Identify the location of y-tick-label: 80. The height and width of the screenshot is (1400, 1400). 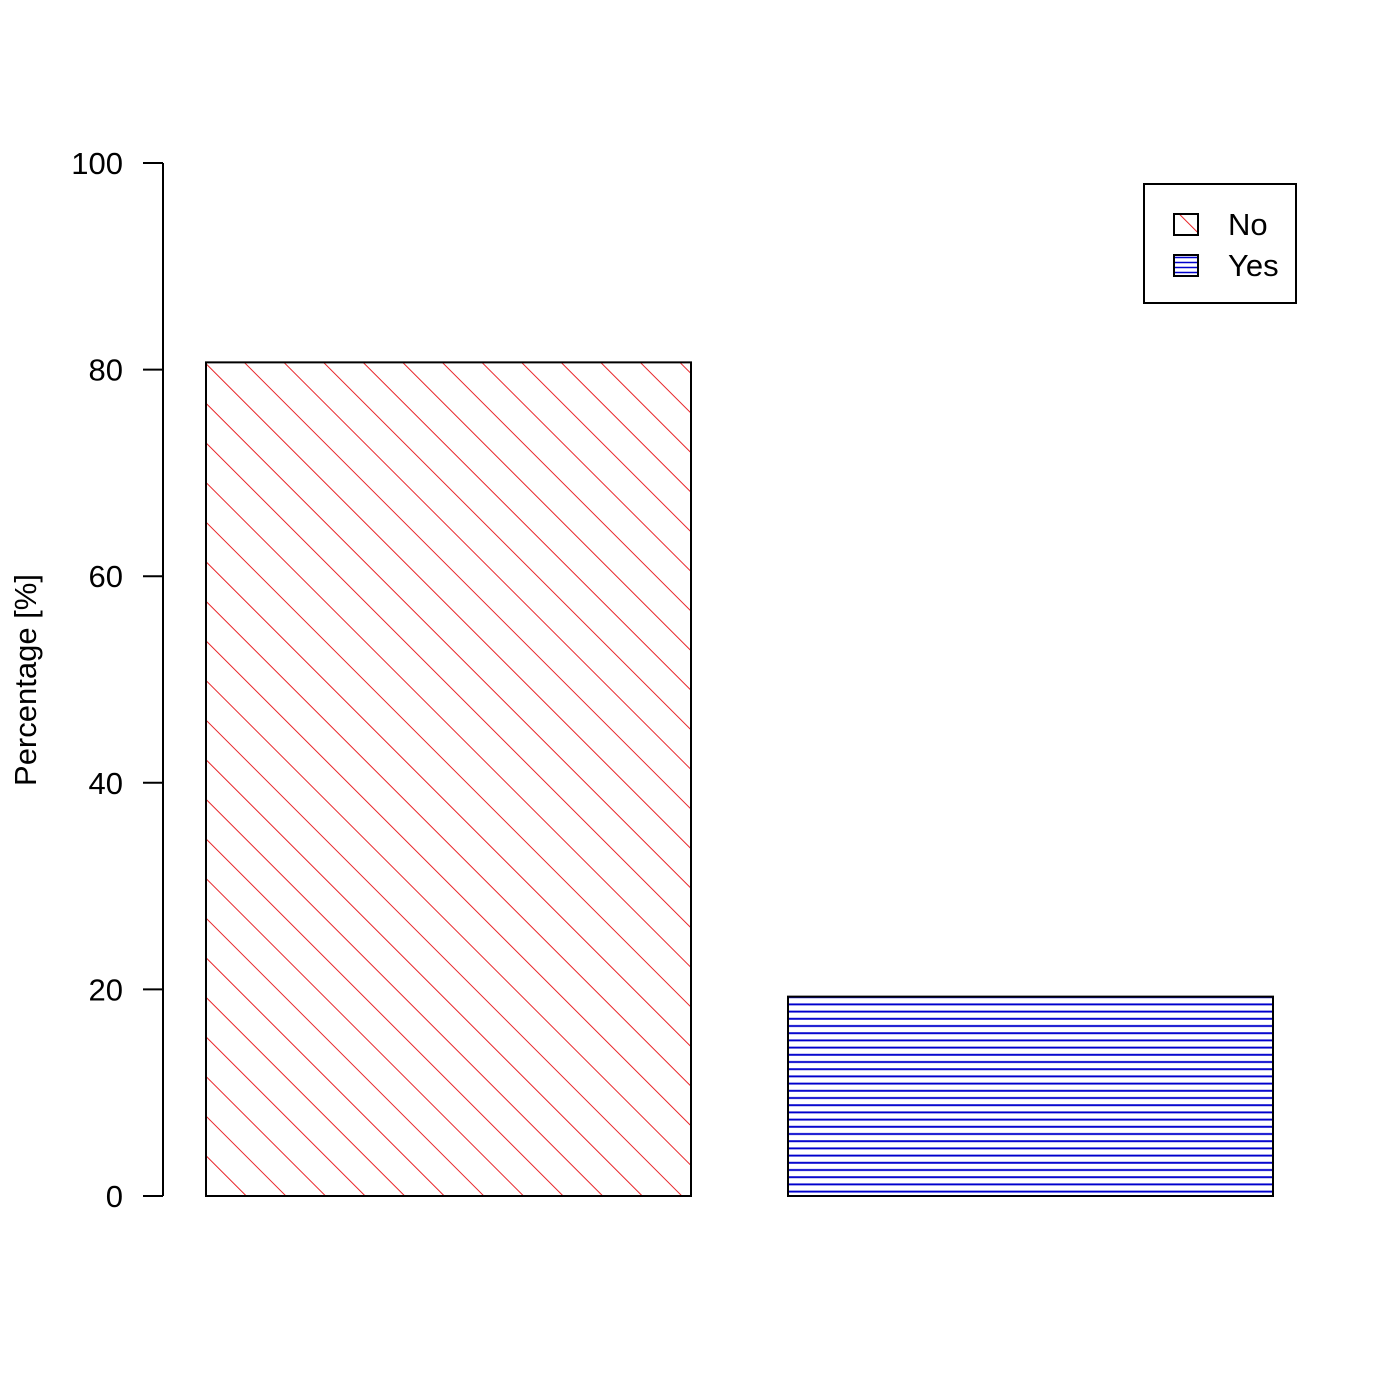
(106, 370).